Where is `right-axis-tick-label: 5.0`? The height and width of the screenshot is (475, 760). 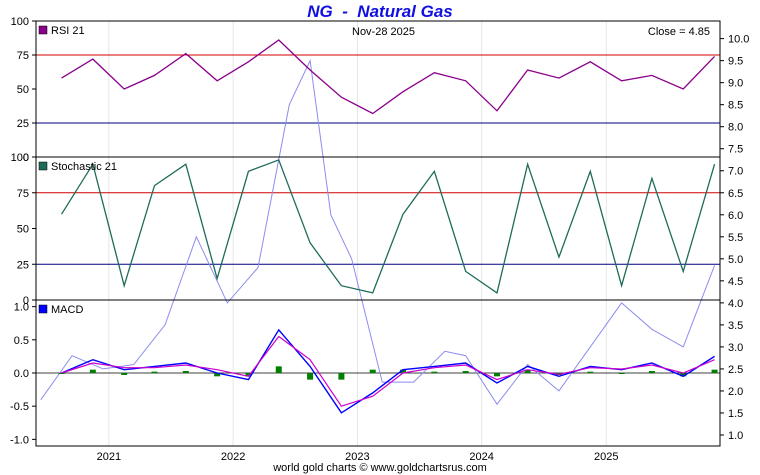 right-axis-tick-label: 5.0 is located at coordinates (735, 260).